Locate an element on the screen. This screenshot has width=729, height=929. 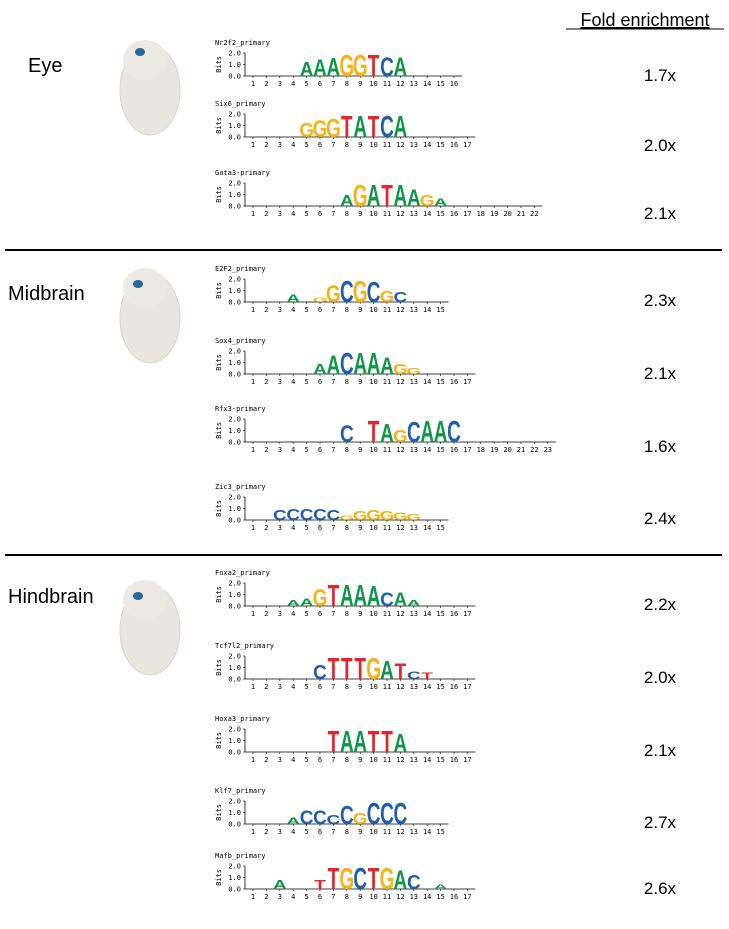
fold-enrichment: 2.2x is located at coordinates (660, 604).